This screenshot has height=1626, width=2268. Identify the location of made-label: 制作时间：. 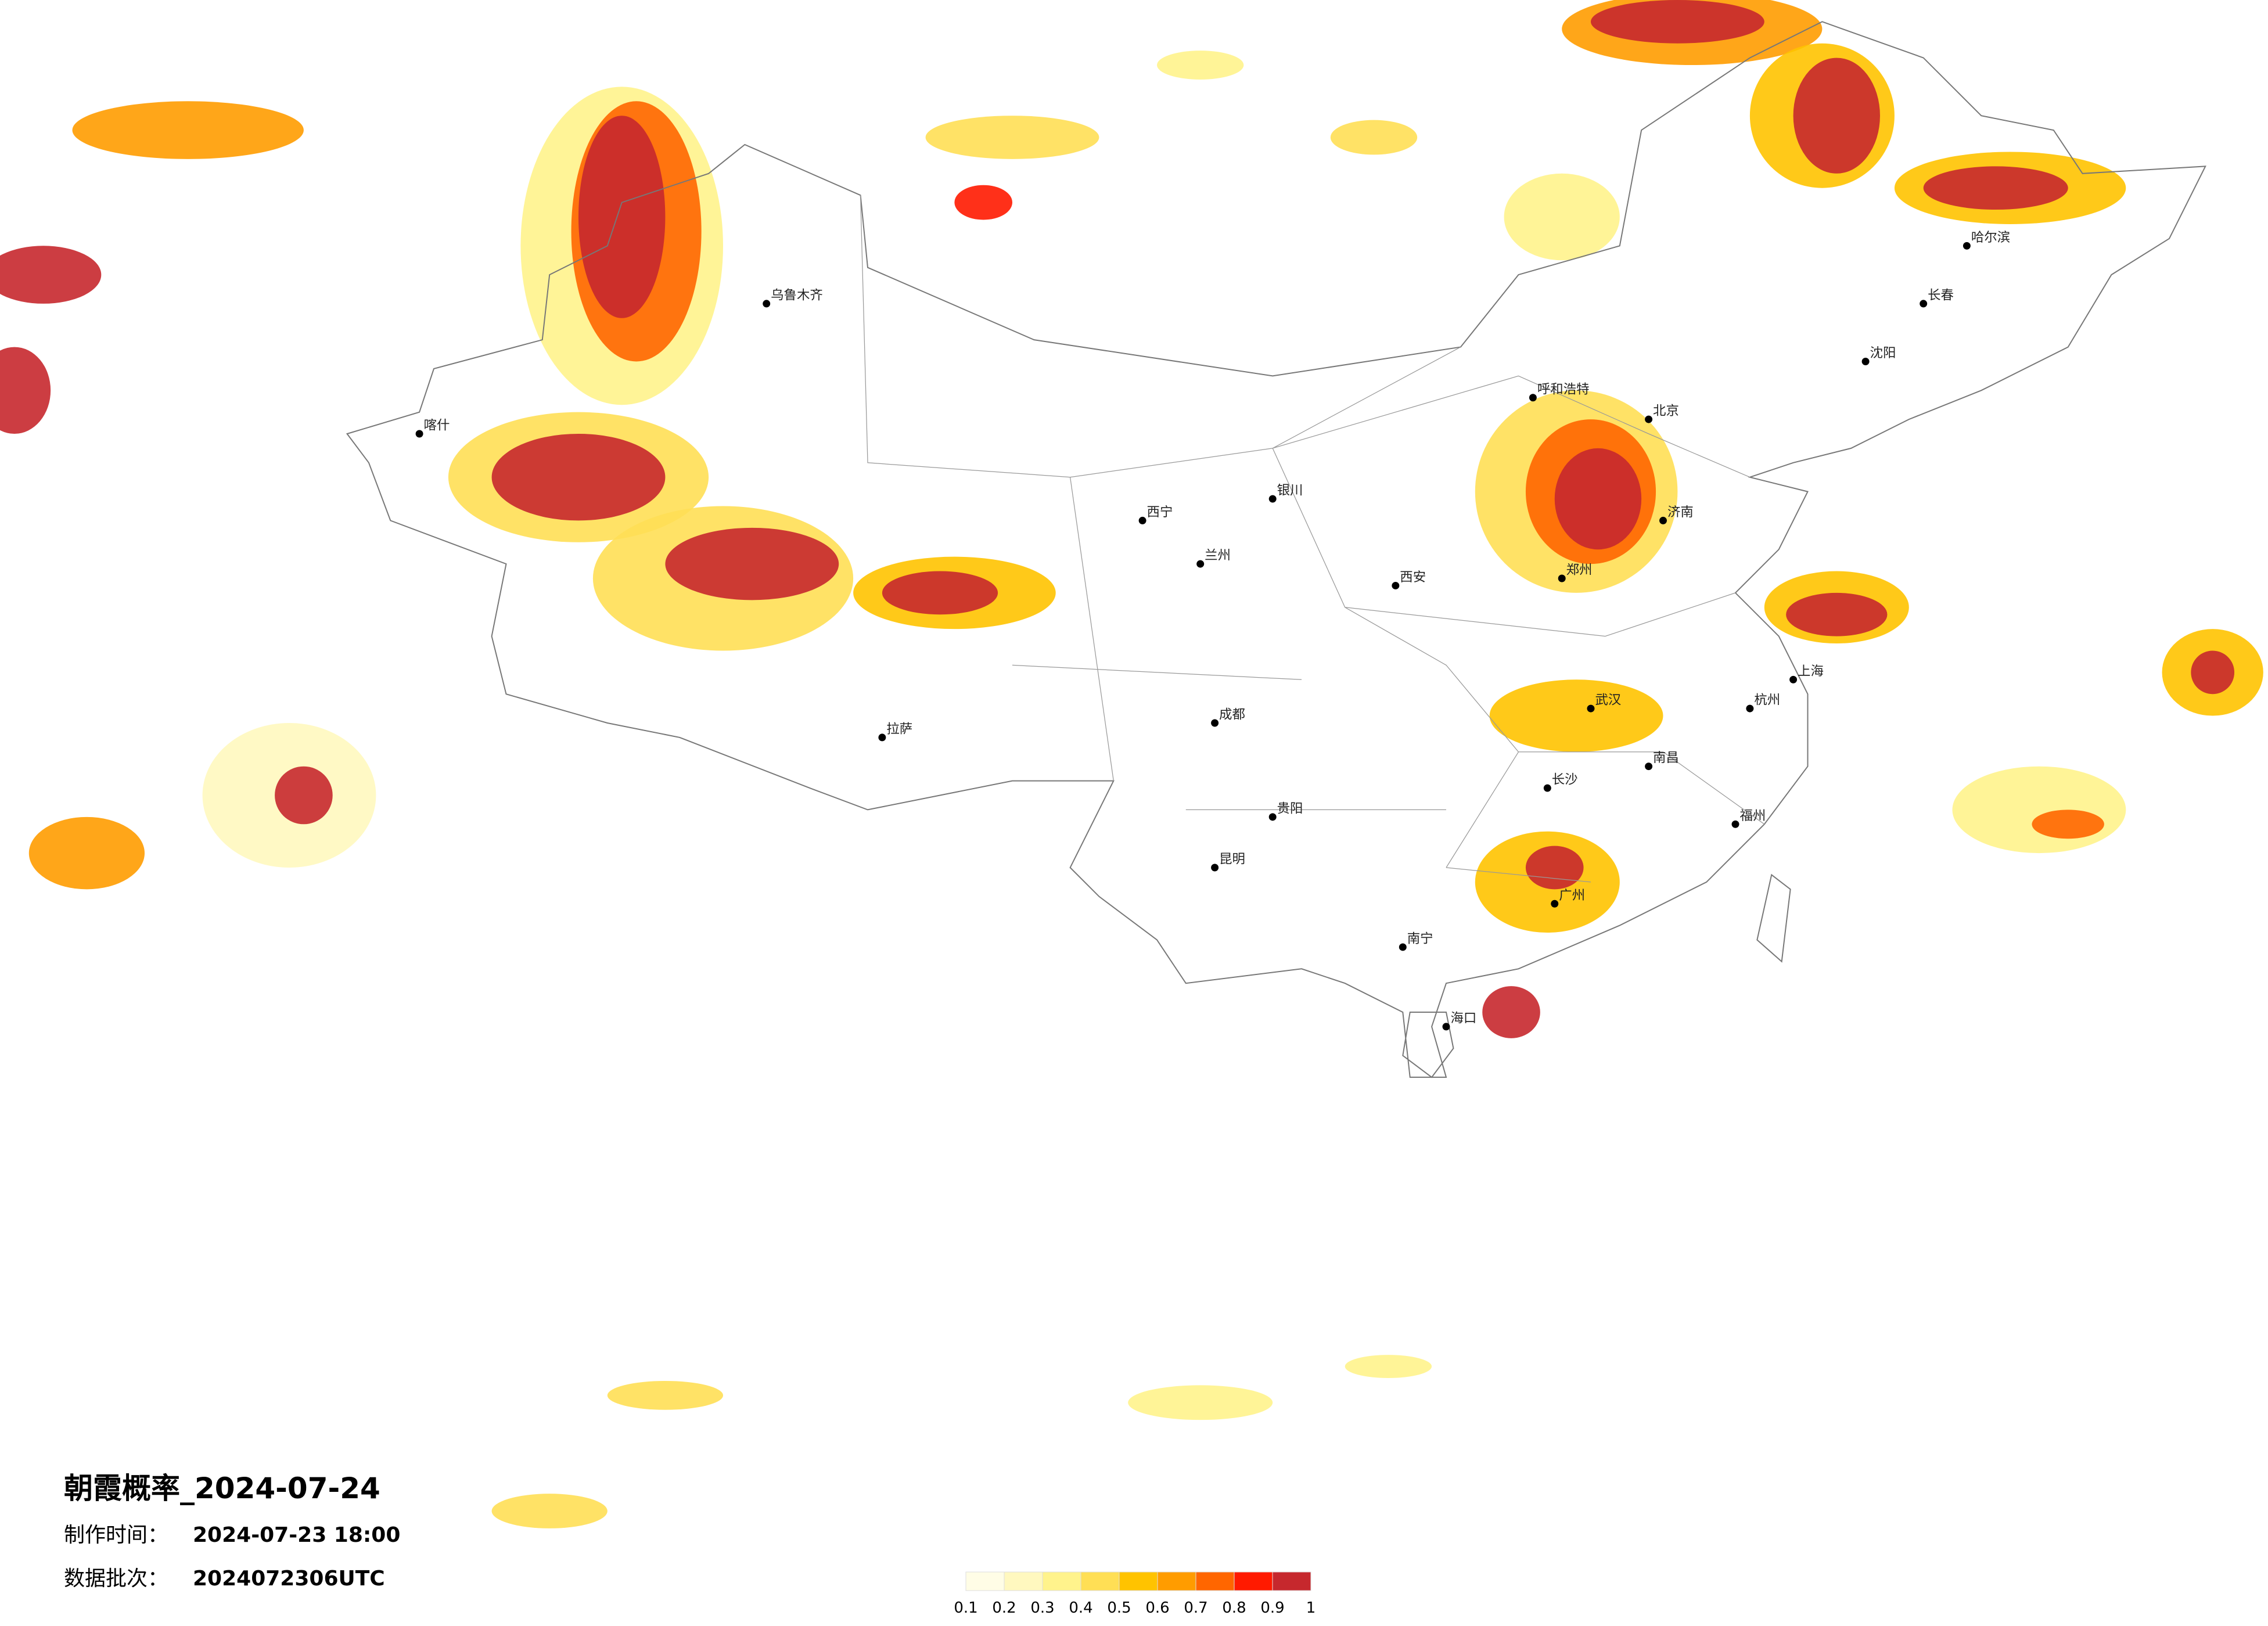
(116, 1535).